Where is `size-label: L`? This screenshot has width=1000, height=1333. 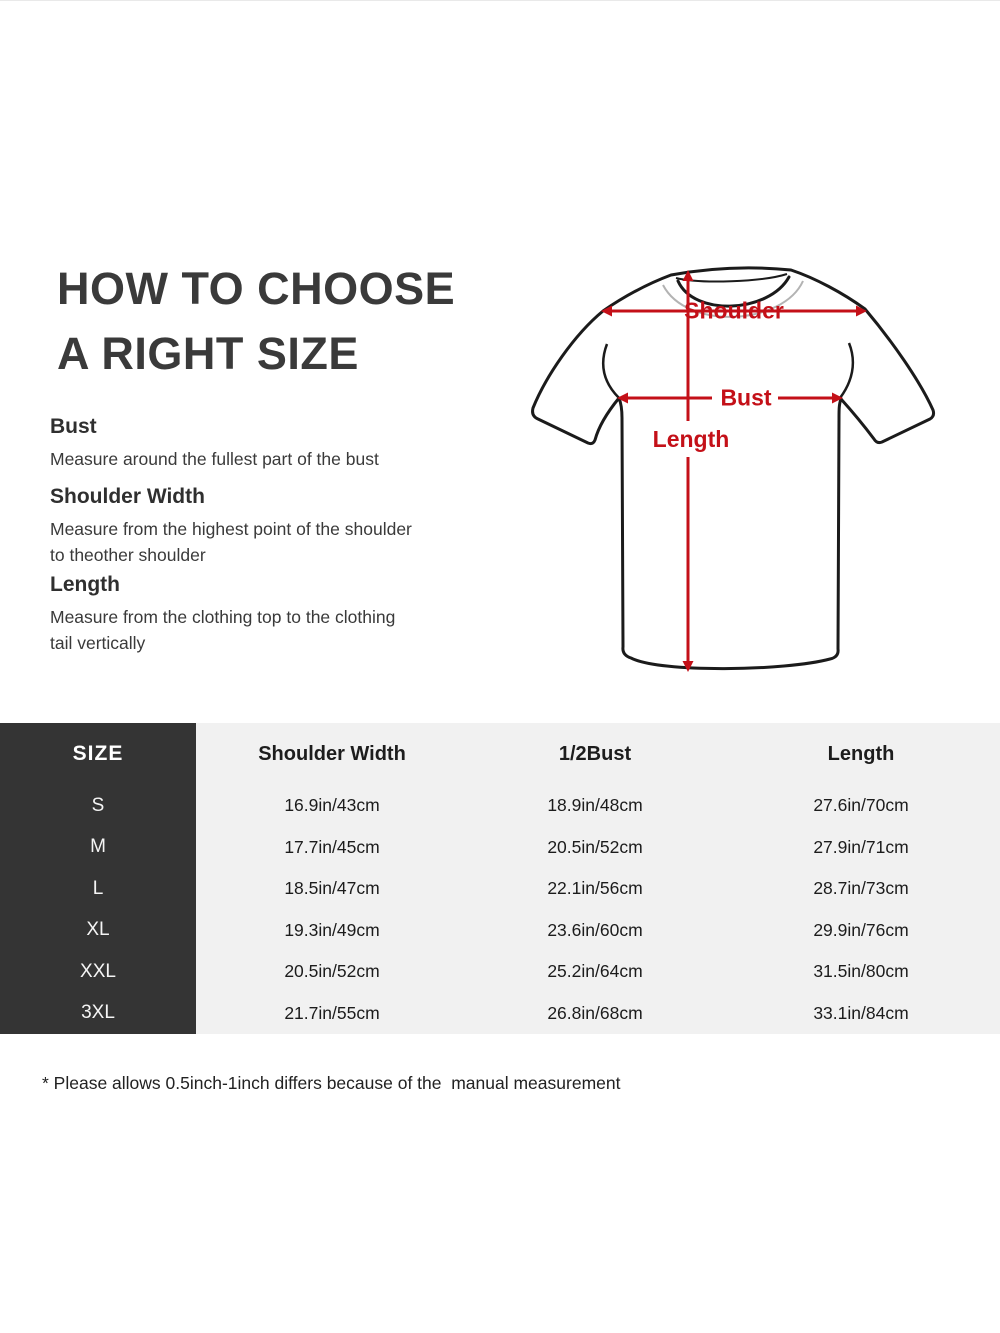
size-label: L is located at coordinates (98, 888).